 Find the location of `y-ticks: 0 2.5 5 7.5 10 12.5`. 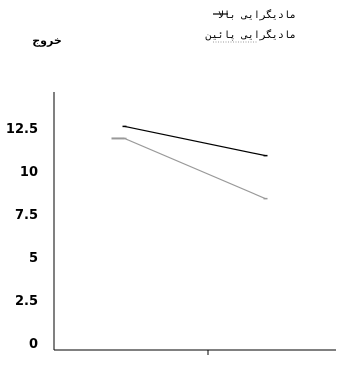

y-ticks: 0 2.5 5 7.5 10 12.5 is located at coordinates (22, 237).